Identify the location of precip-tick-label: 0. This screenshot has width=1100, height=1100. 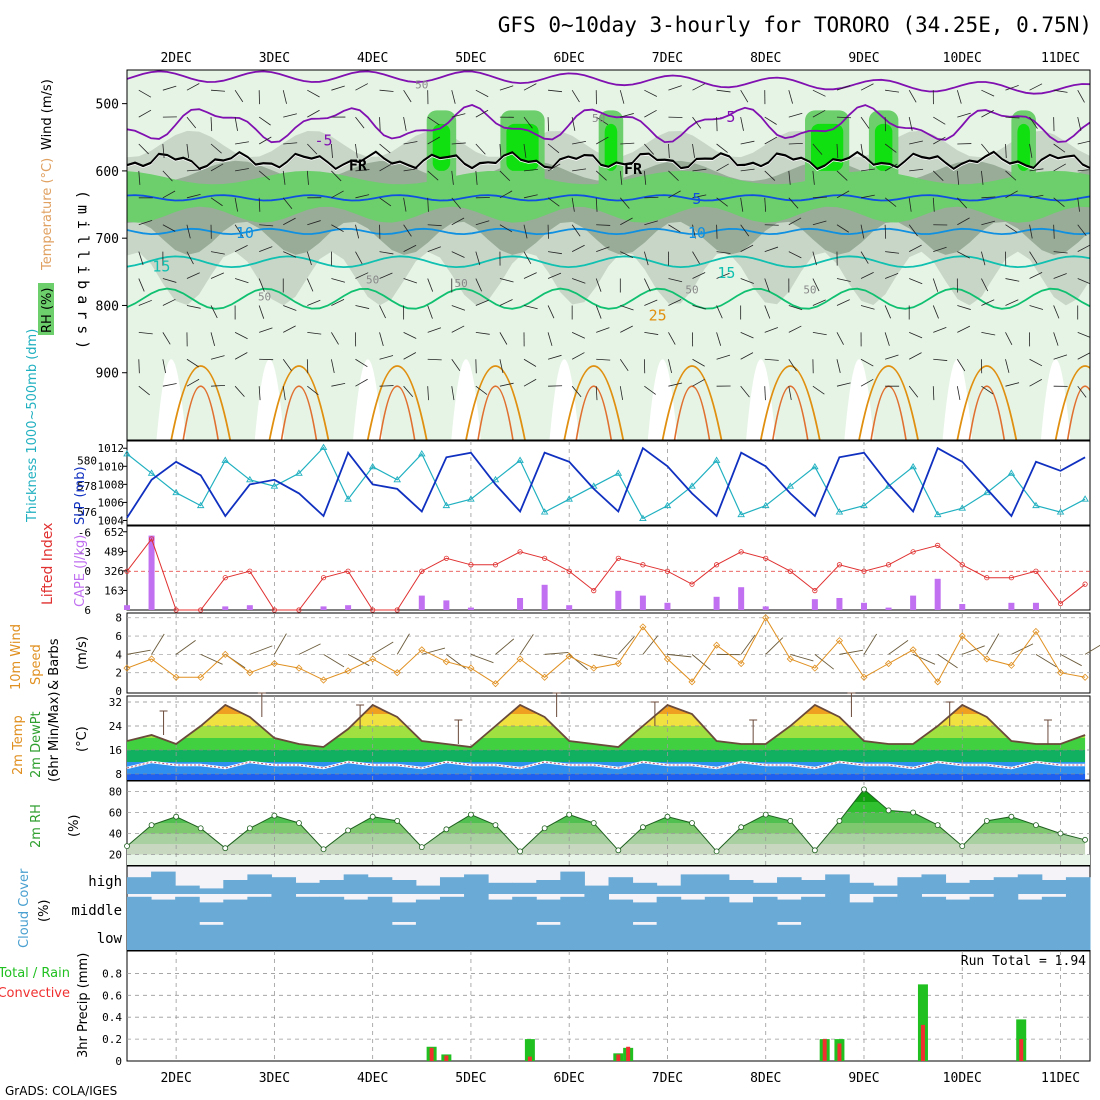
(118, 1061).